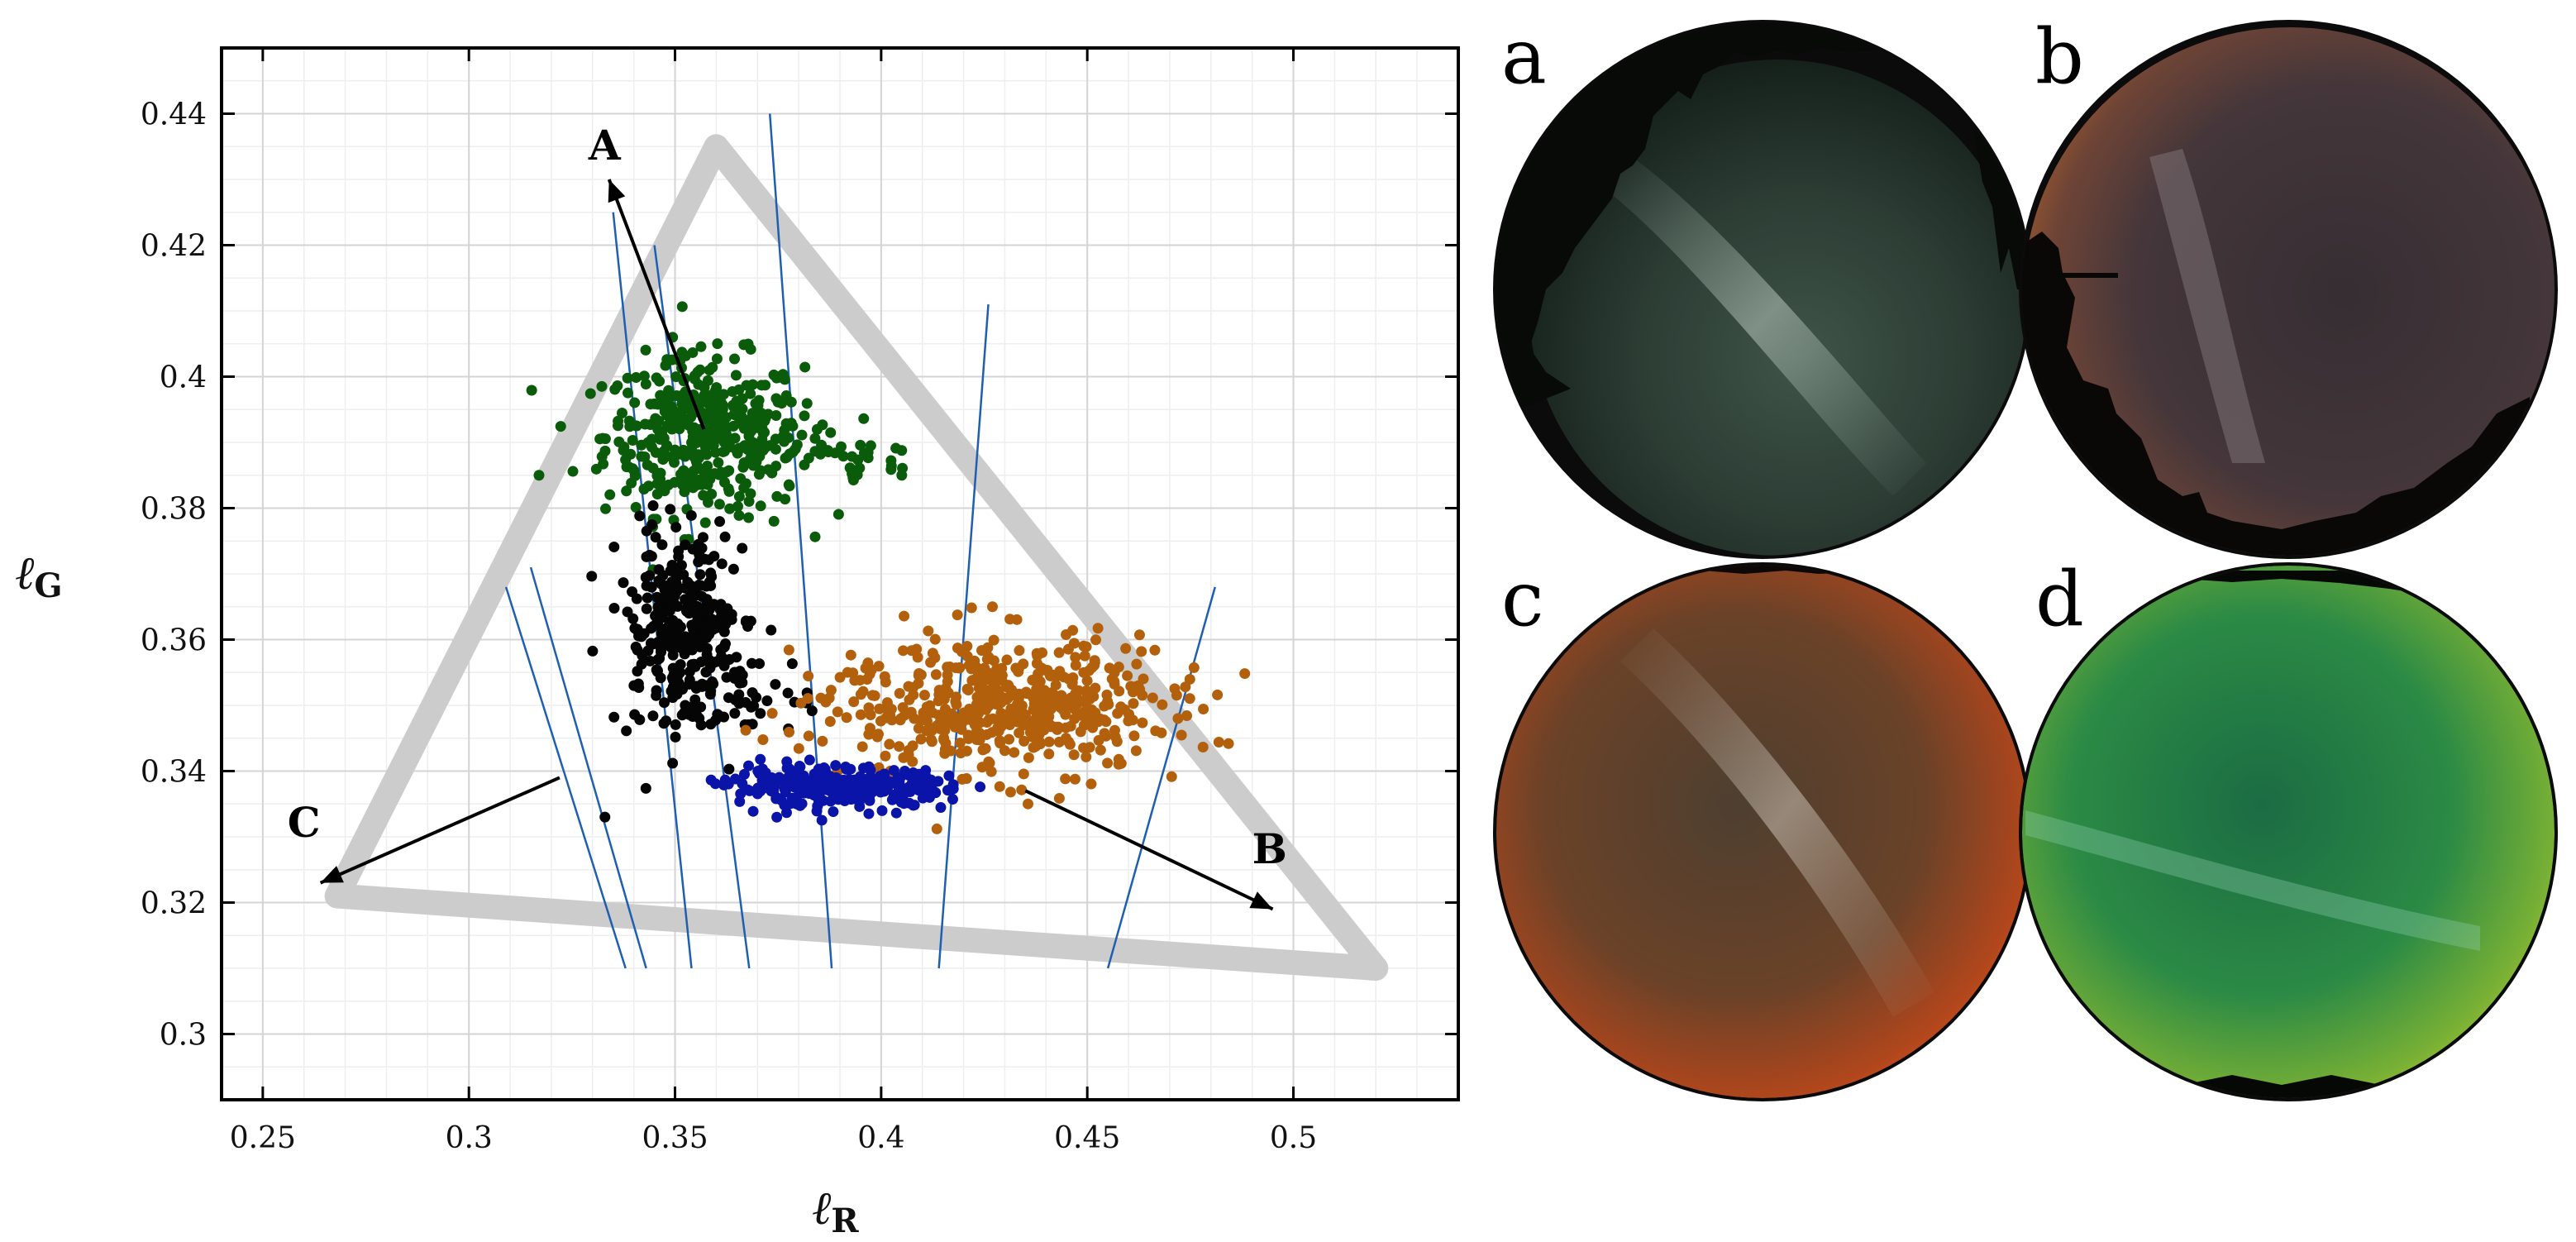  What do you see at coordinates (1763, 218) in the screenshot?
I see `tree-silhouette-a` at bounding box center [1763, 218].